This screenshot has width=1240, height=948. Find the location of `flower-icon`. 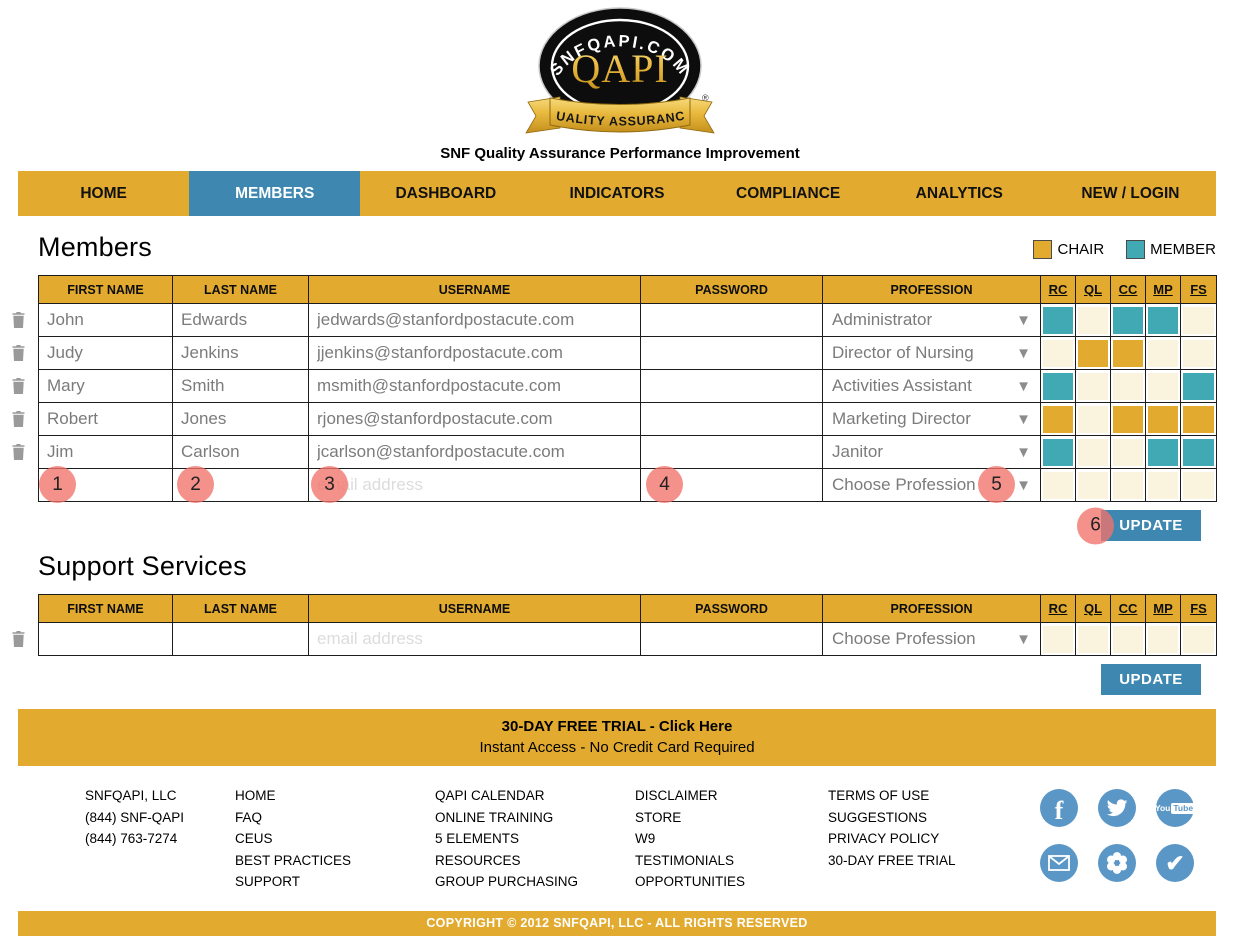

flower-icon is located at coordinates (1117, 863).